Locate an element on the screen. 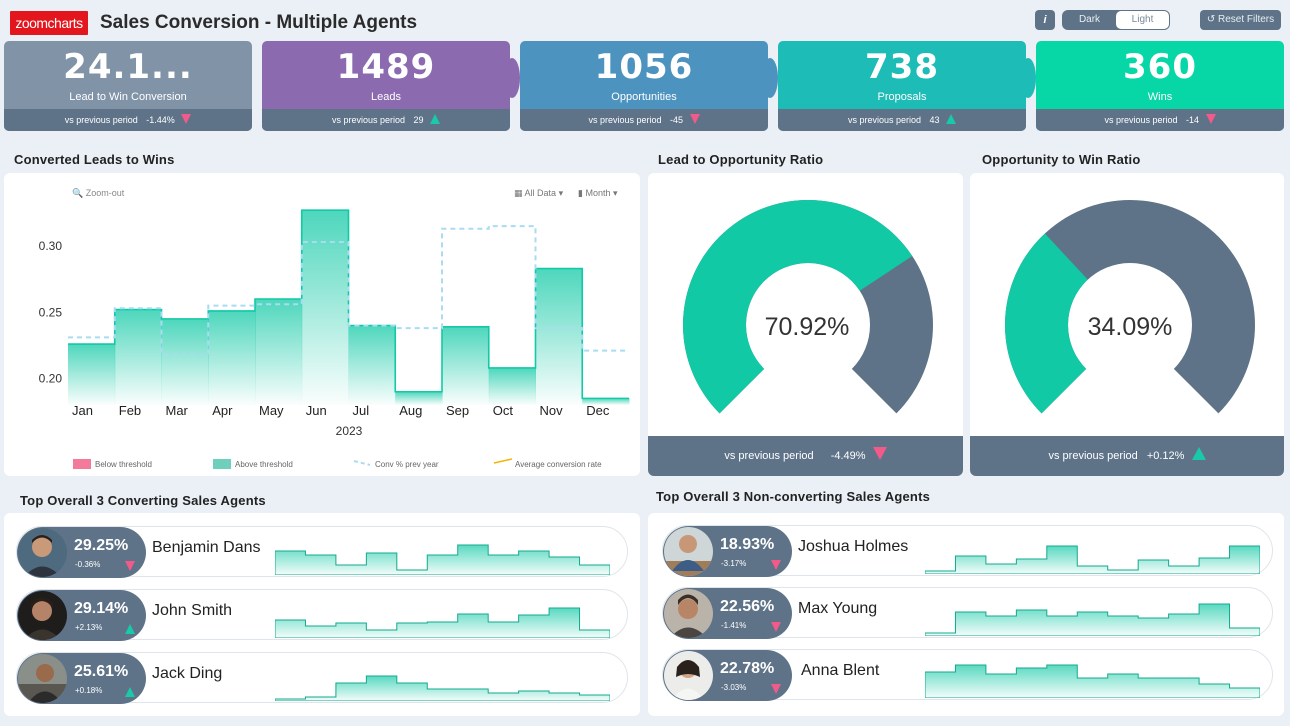 The height and width of the screenshot is (726, 1290). lead-opportunity-gauge: 70.92% is located at coordinates (805, 304).